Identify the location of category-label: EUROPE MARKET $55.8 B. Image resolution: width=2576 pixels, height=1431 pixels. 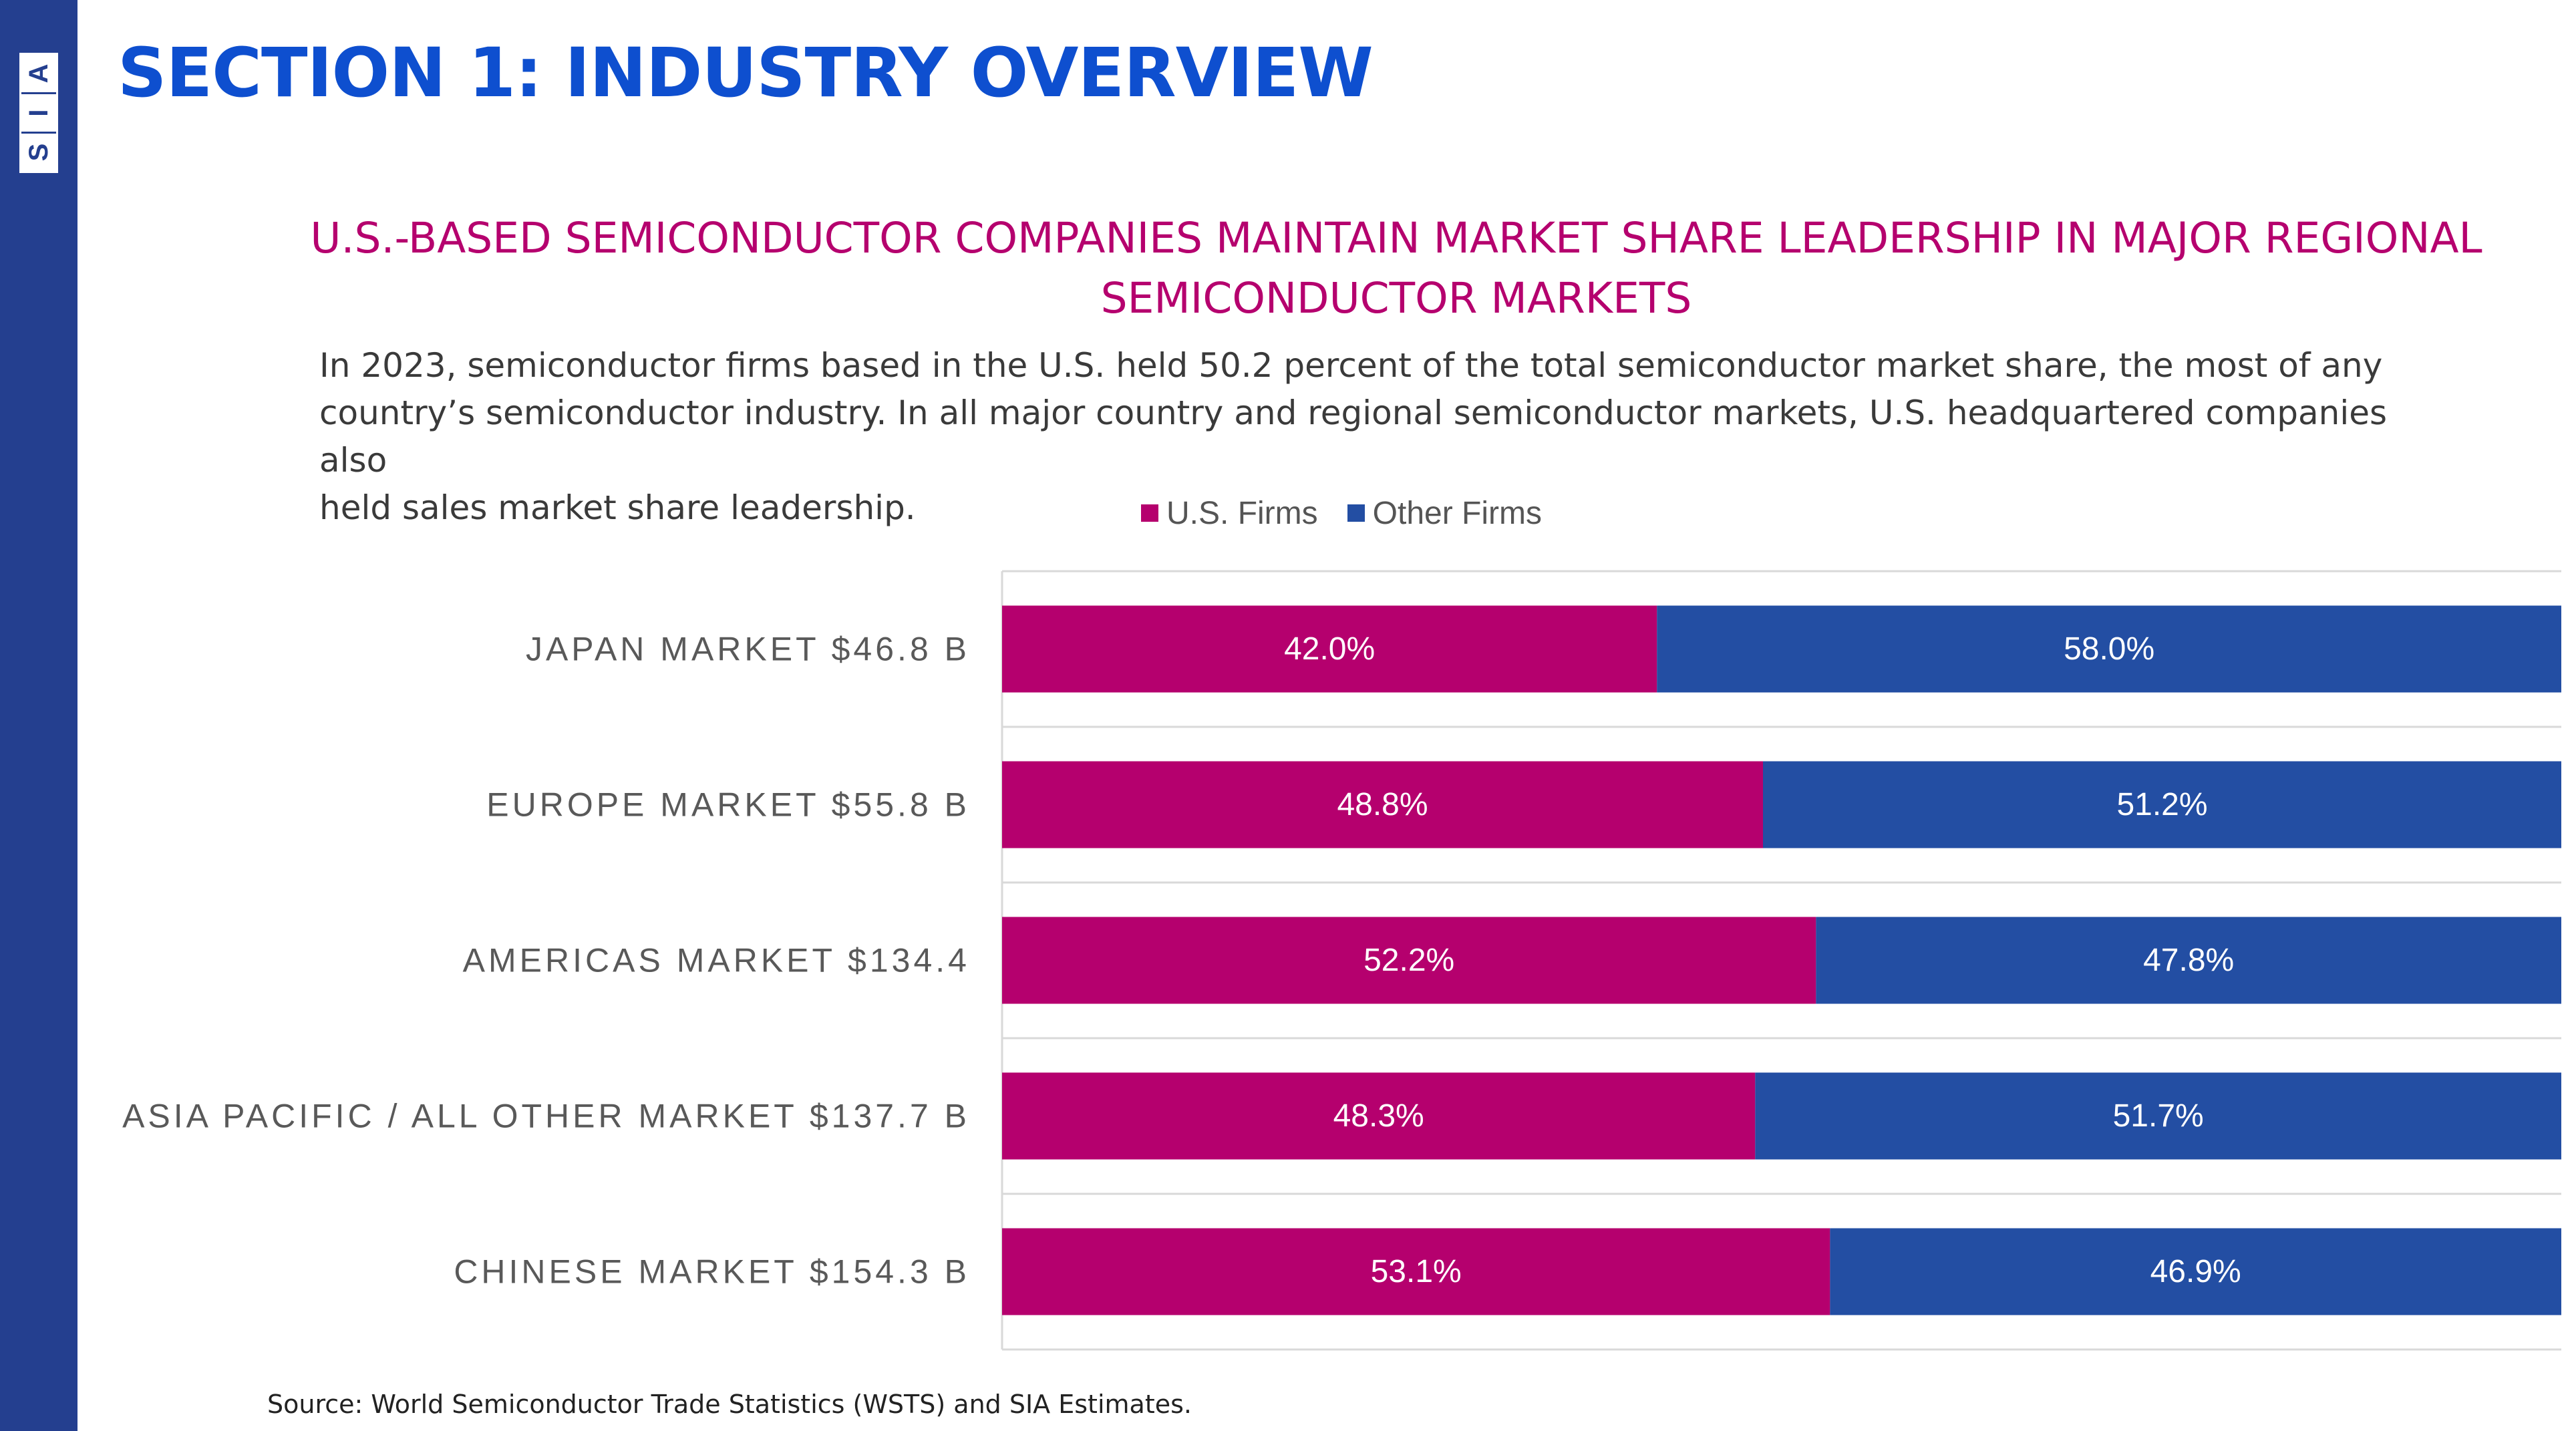
(728, 805).